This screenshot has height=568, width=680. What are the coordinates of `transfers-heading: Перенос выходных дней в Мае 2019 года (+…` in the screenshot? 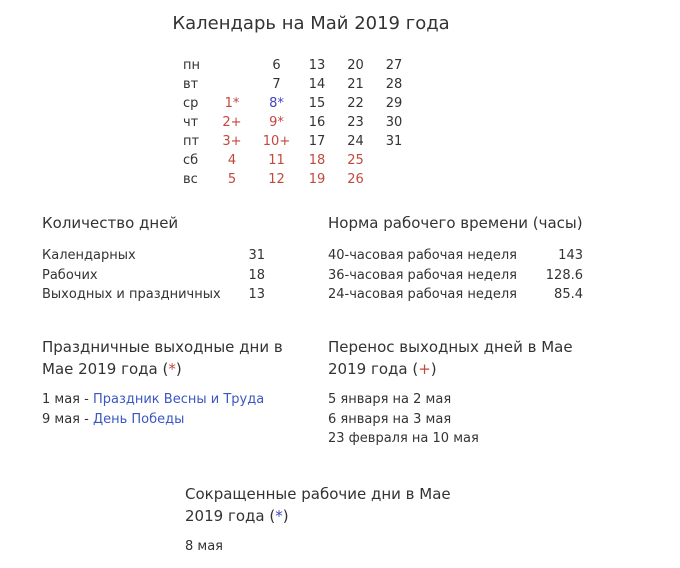 It's located at (470, 358).